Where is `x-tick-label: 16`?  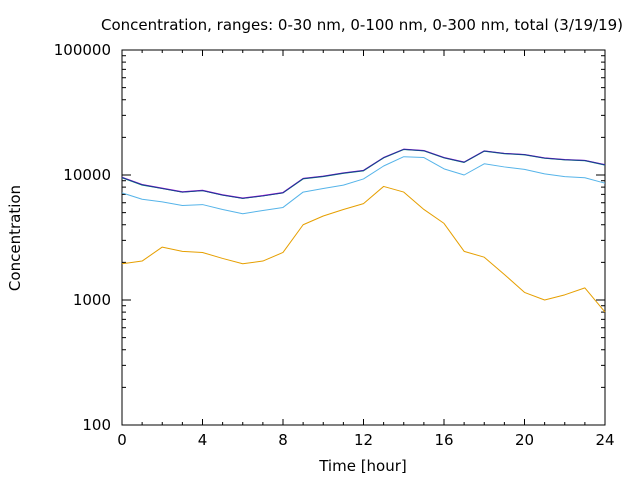 x-tick-label: 16 is located at coordinates (443, 440).